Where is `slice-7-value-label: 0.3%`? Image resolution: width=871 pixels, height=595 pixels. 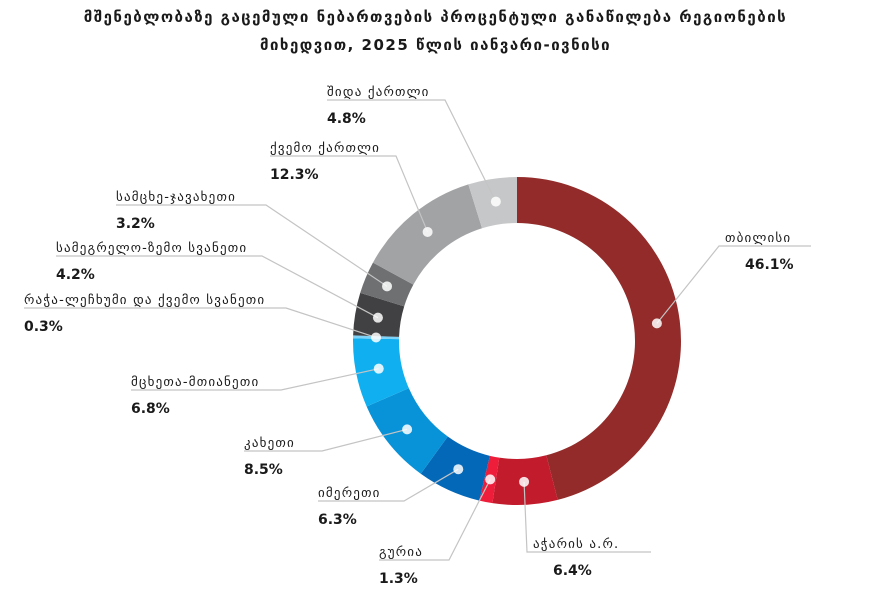
slice-7-value-label: 0.3% is located at coordinates (43, 327).